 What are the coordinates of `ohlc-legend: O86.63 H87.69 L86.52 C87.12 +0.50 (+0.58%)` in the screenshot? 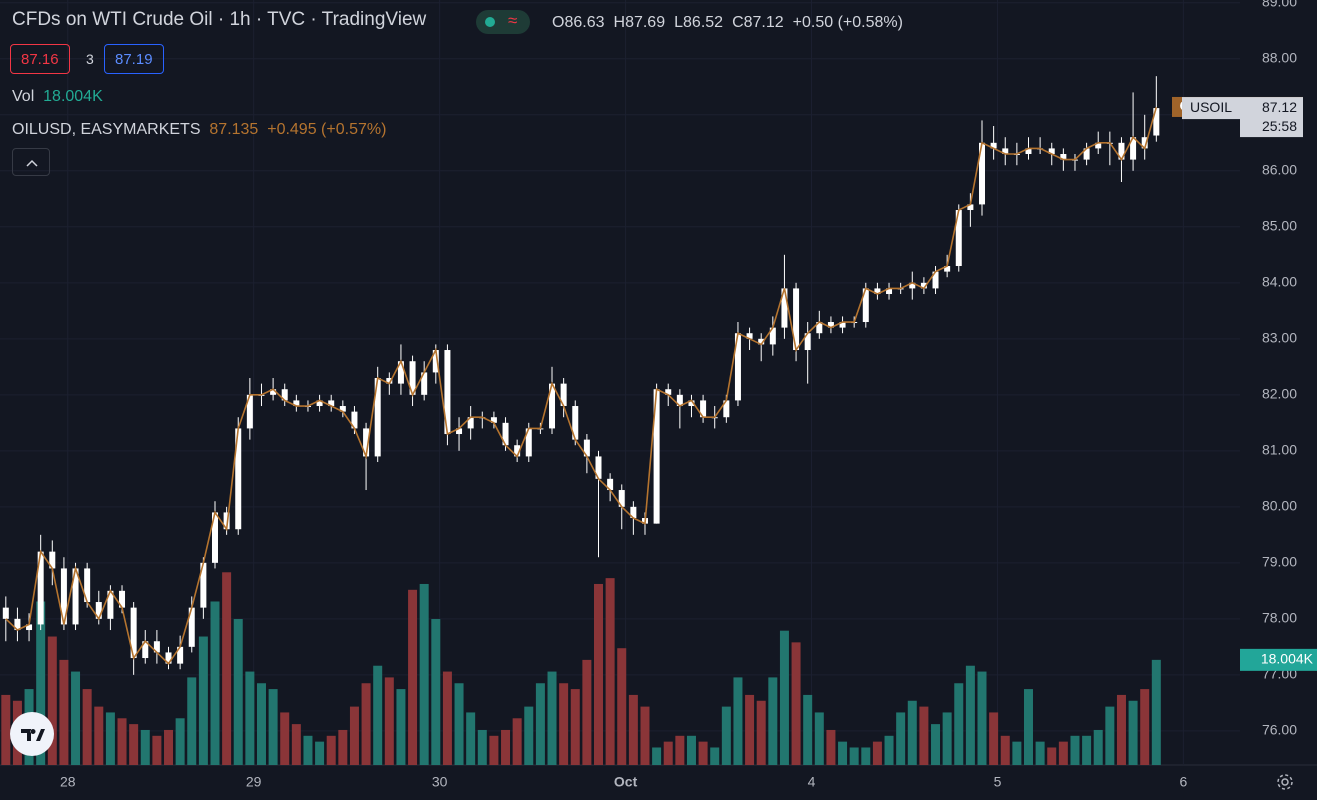 It's located at (727, 23).